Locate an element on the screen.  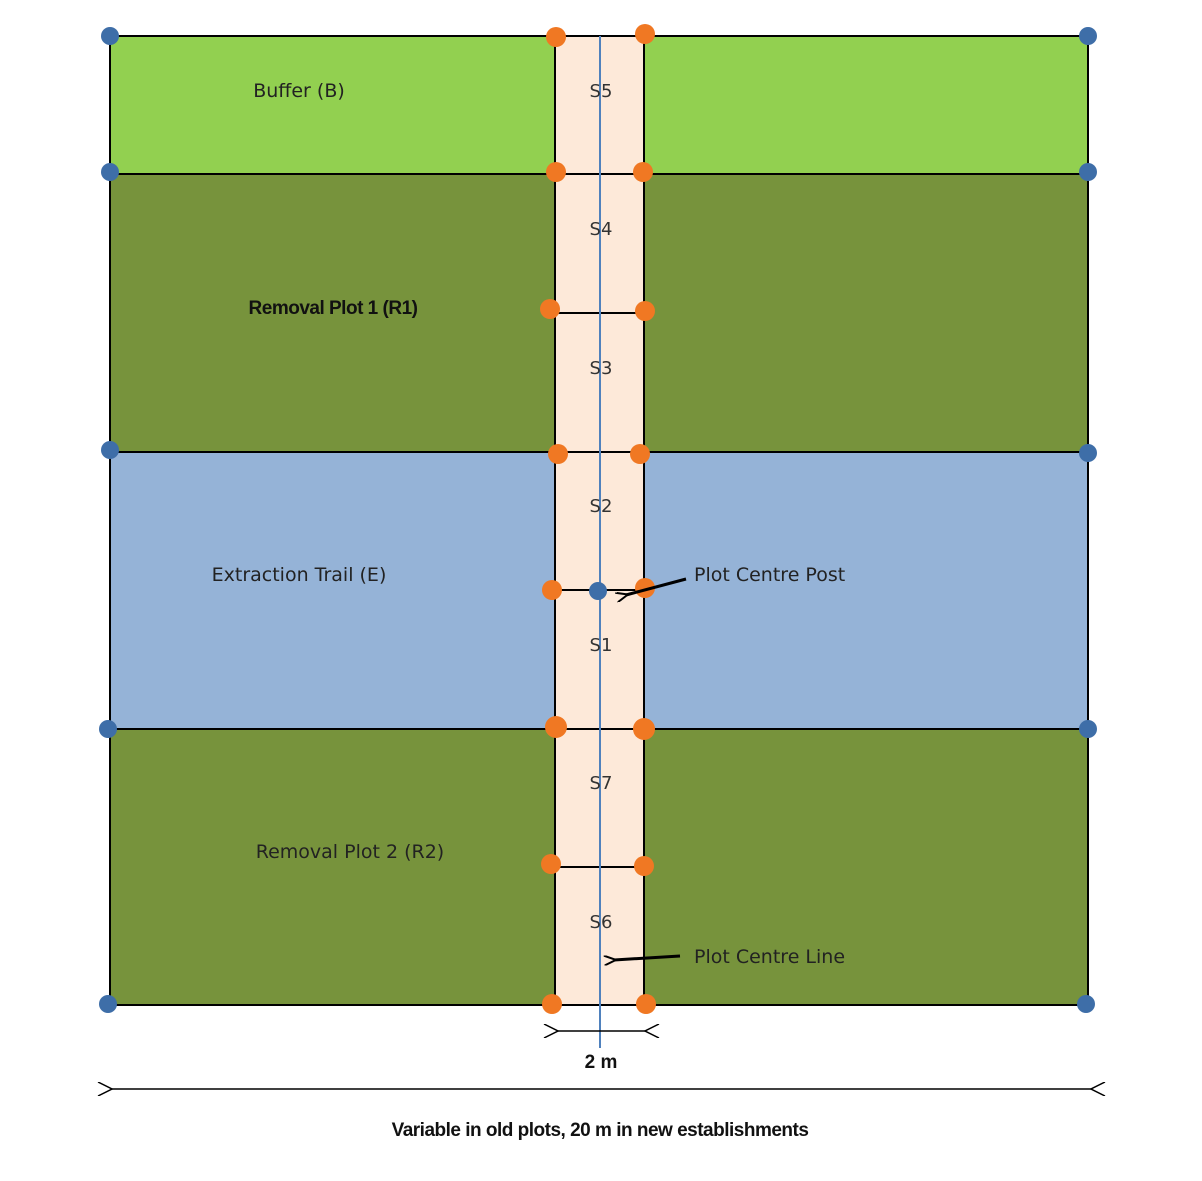
subplot-label-s4: S4 is located at coordinates (601, 229).